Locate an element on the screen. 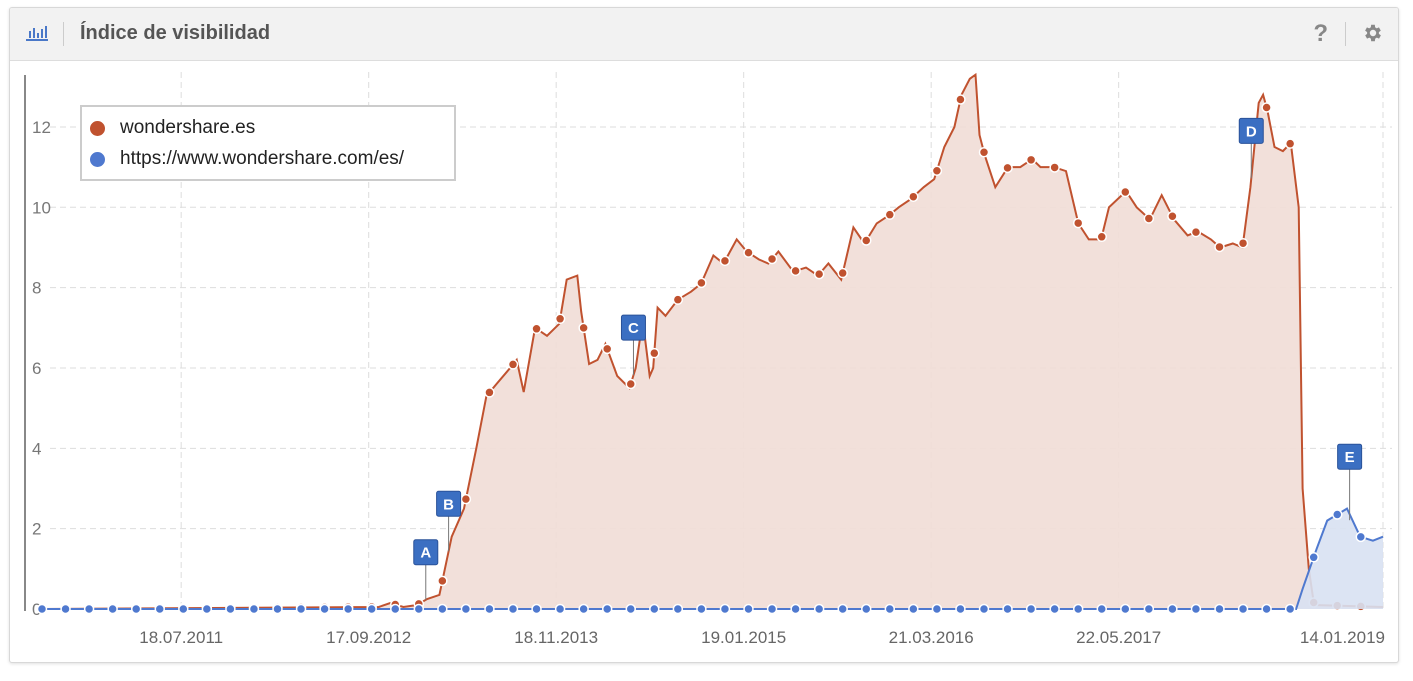  annotation-flag-d: D is located at coordinates (1251, 148).